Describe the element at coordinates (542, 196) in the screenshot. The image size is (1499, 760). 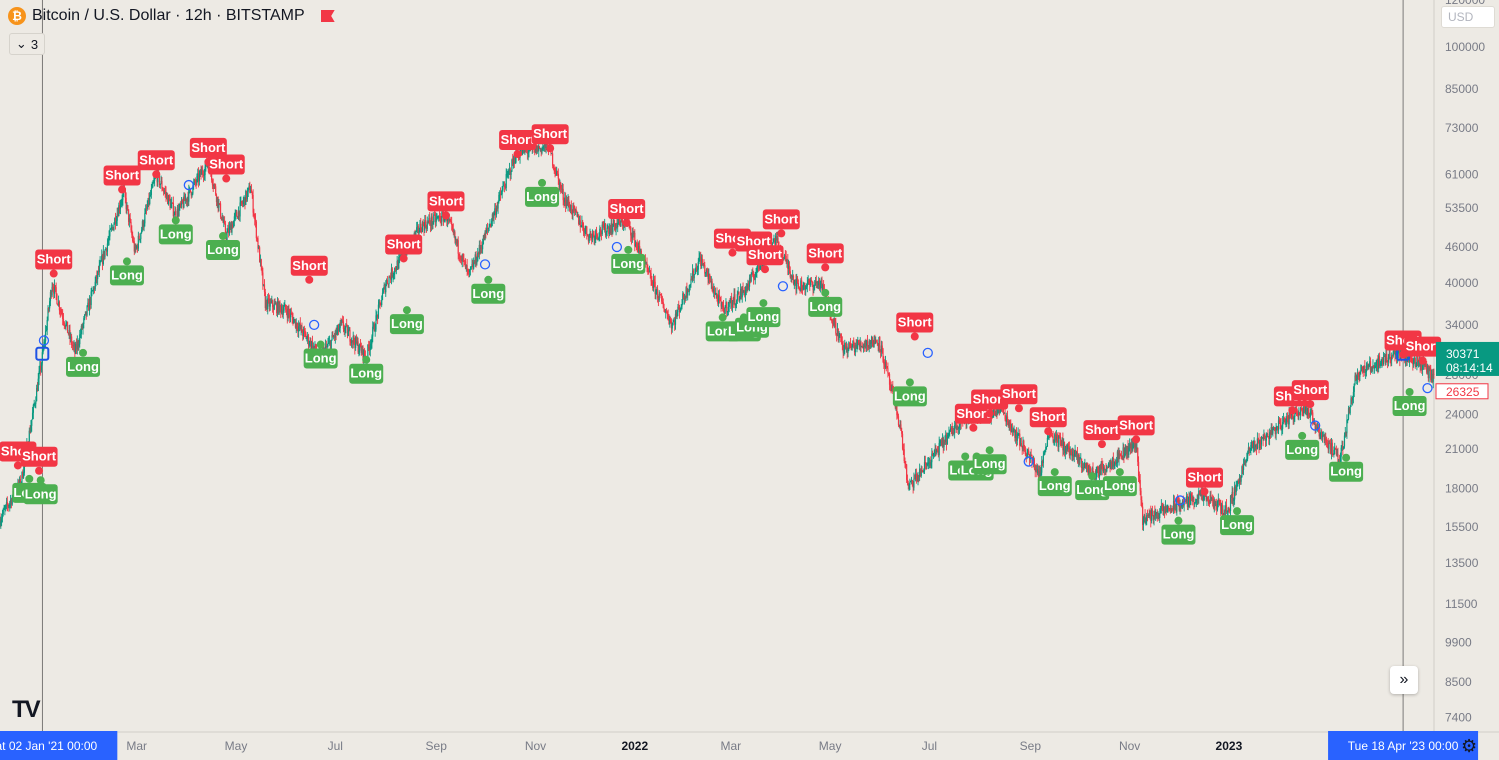
I see `long-label-box` at that location.